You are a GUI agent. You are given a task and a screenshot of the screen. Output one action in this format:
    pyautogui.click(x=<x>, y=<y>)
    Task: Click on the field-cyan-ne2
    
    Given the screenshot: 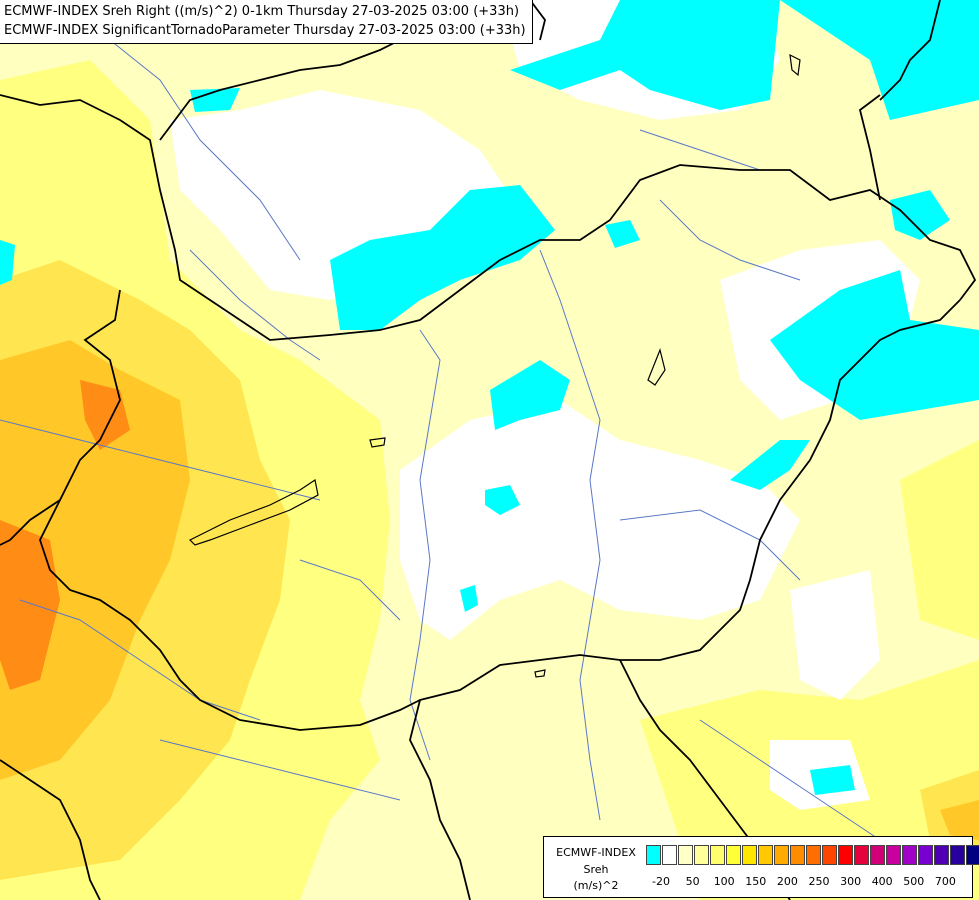 What is the action you would take?
    pyautogui.click(x=879, y=60)
    